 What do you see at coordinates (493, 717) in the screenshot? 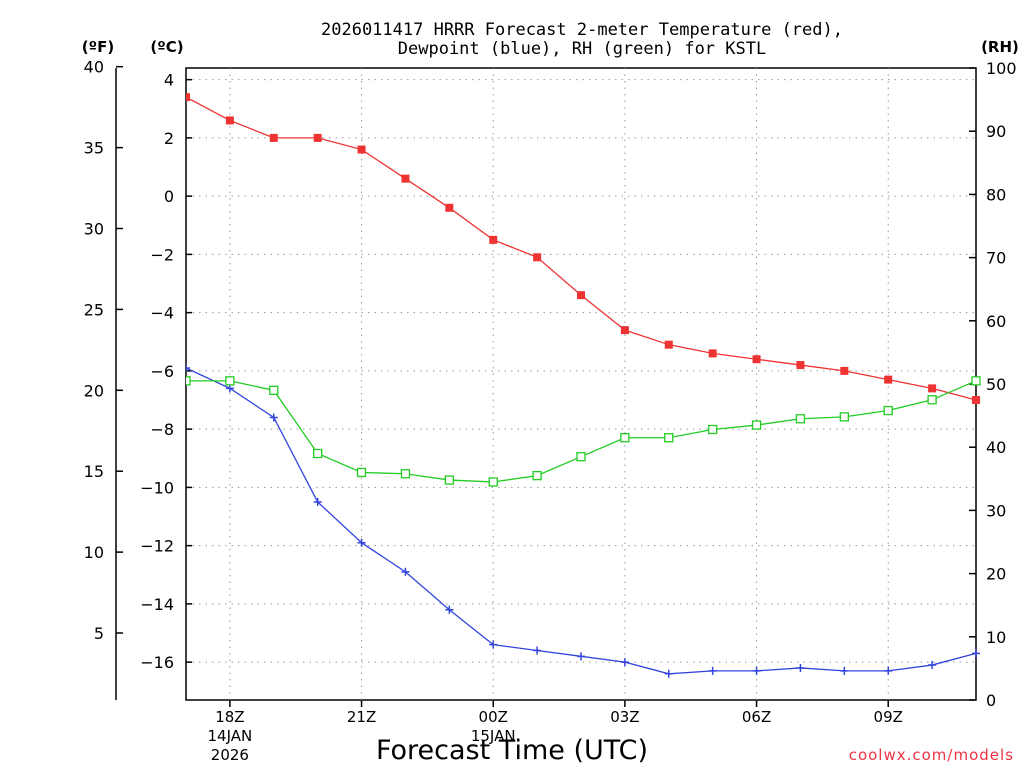
I see `x-tick-label: 00Z` at bounding box center [493, 717].